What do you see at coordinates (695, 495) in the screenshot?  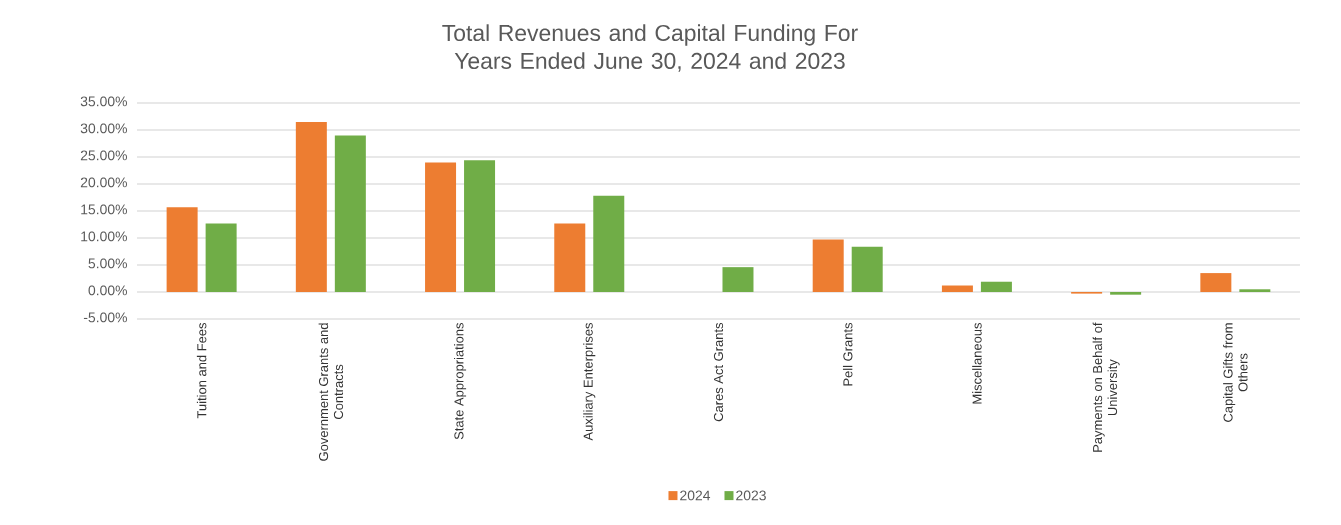 I see `legend-label: 2024` at bounding box center [695, 495].